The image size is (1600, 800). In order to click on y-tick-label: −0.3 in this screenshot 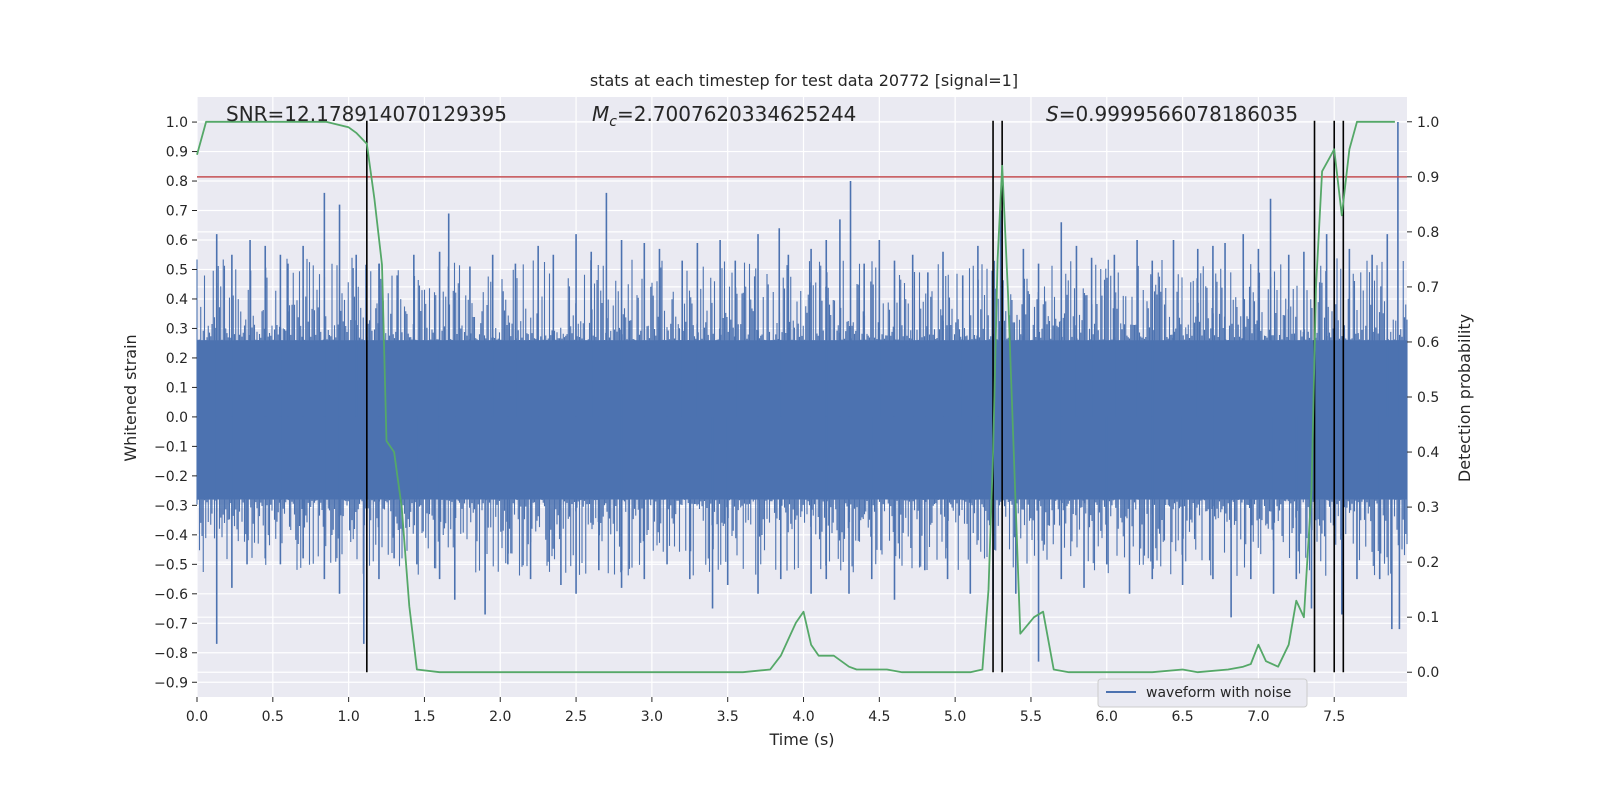, I will do `click(171, 506)`.